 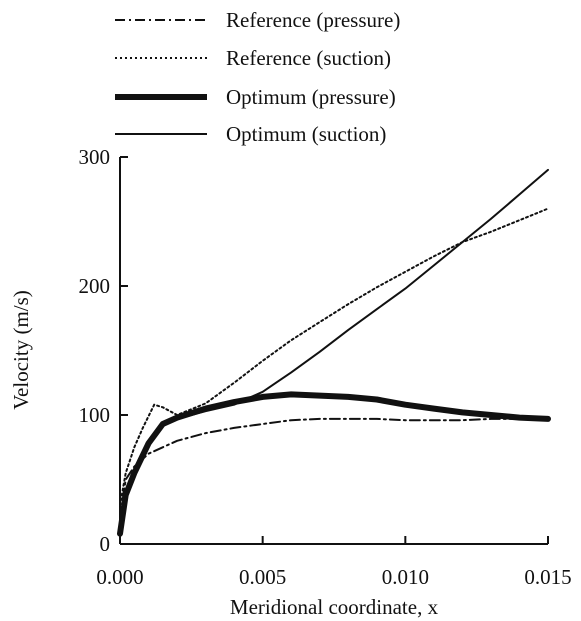 I want to click on y-axis-label: Velocity (m/s), so click(x=21, y=350).